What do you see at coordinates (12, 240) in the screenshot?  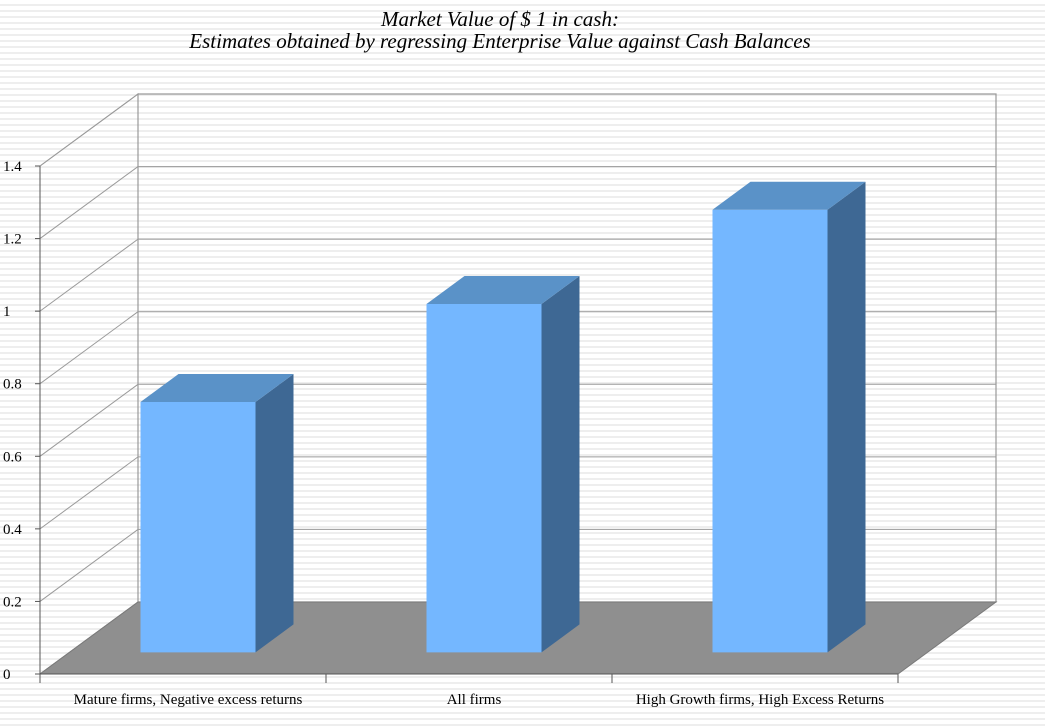 I see `y-tick-label: 1.2` at bounding box center [12, 240].